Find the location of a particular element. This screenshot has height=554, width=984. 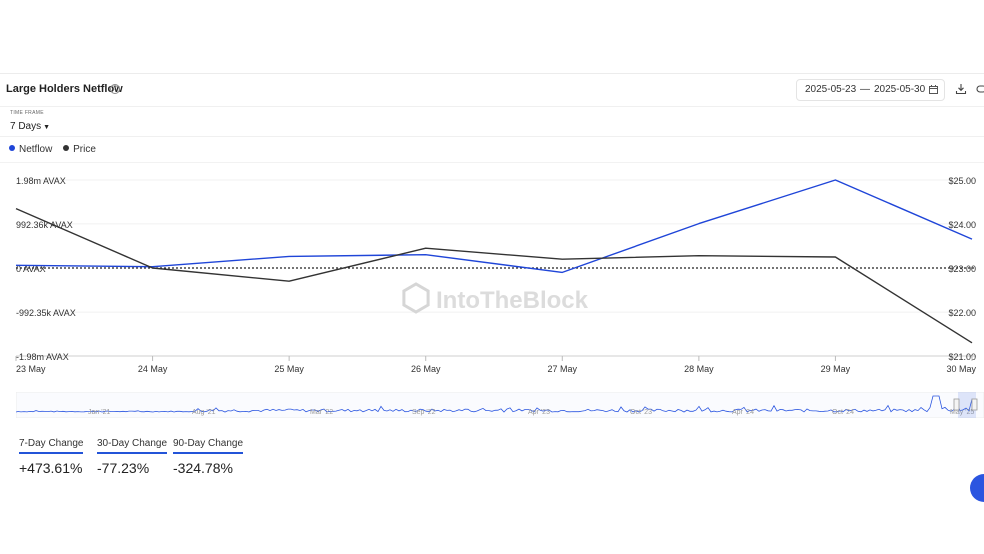

y-left-tick-label: -1.98m AVAX is located at coordinates (42, 357).